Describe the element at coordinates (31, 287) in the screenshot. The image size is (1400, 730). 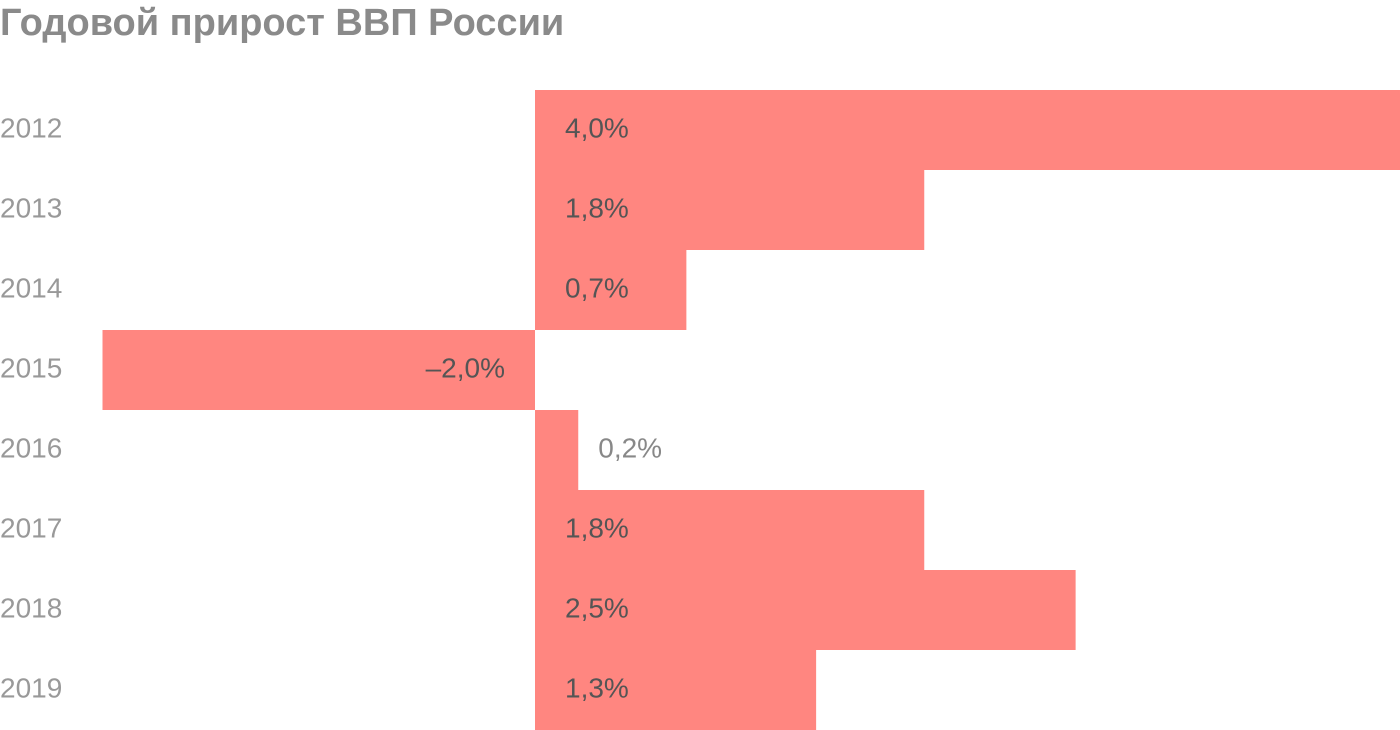
I see `y-tick-label: 2014` at that location.